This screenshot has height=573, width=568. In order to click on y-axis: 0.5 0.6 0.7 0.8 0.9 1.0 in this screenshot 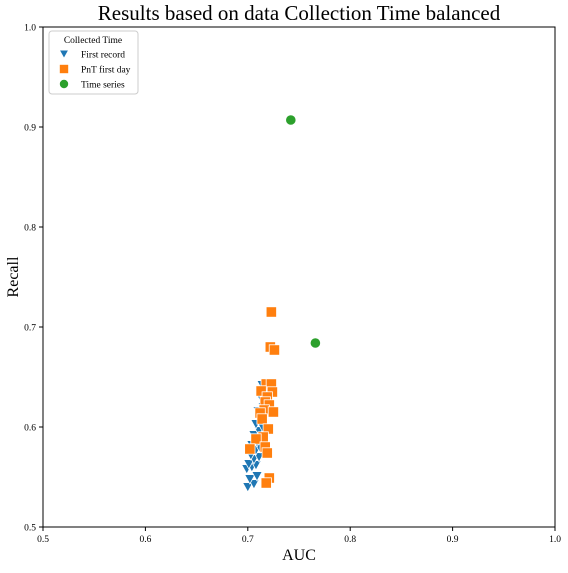, I will do `click(33, 279)`.